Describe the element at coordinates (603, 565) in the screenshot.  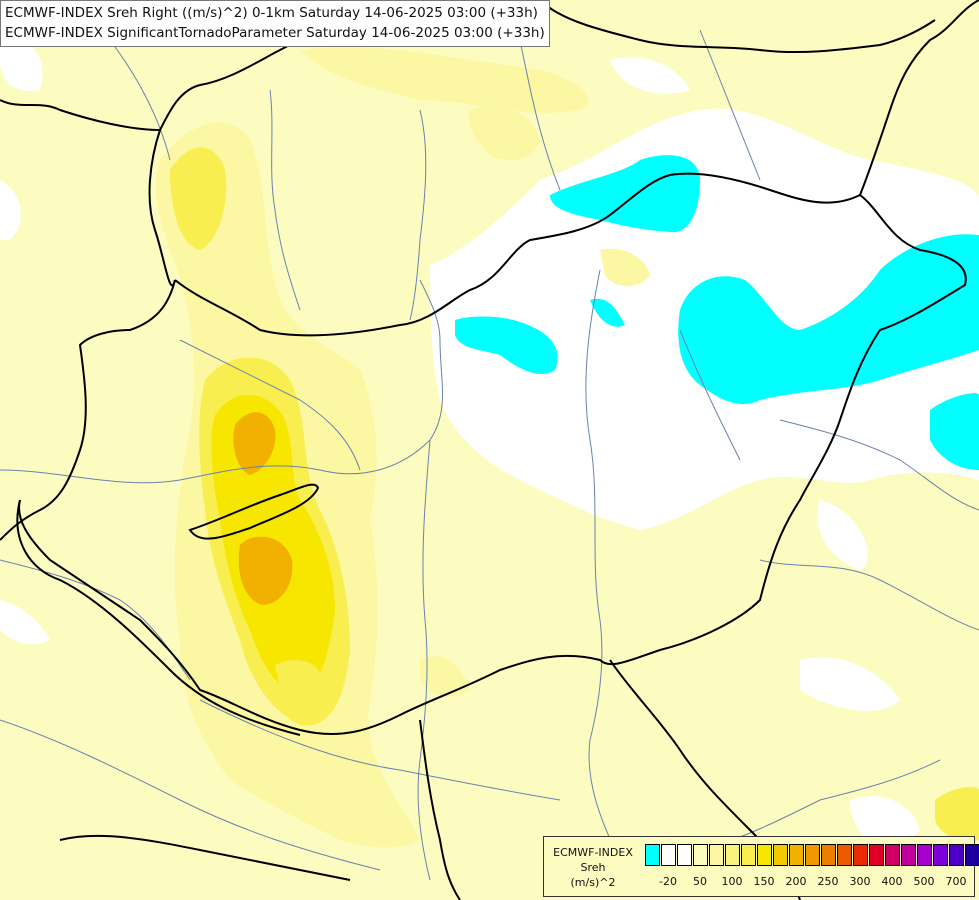
I see `river-tisza` at that location.